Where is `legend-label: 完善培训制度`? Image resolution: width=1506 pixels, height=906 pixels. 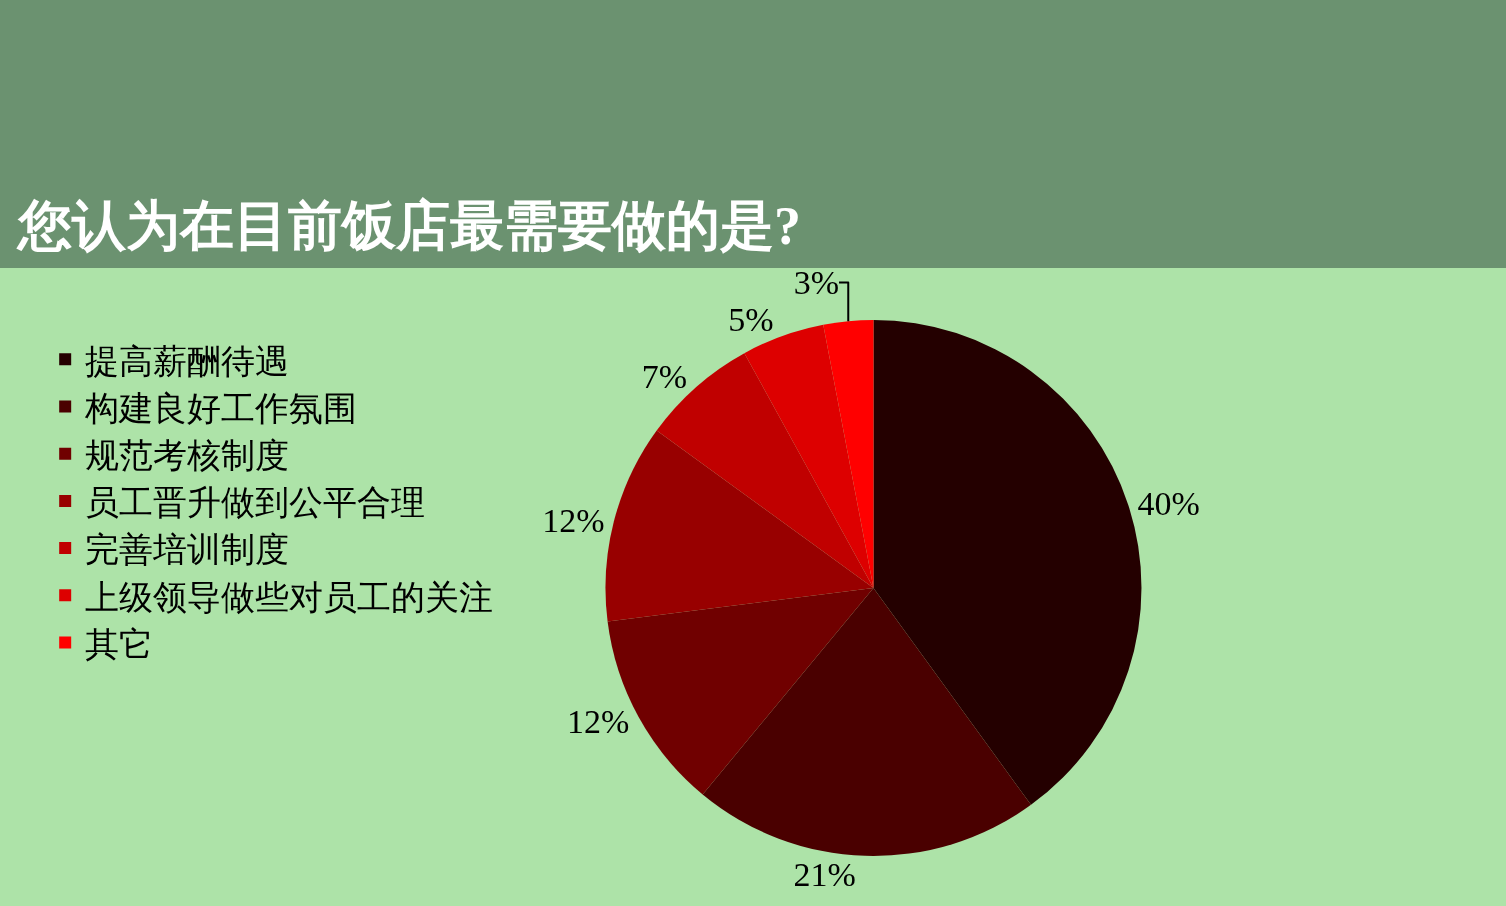
legend-label: 完善培训制度 is located at coordinates (187, 550).